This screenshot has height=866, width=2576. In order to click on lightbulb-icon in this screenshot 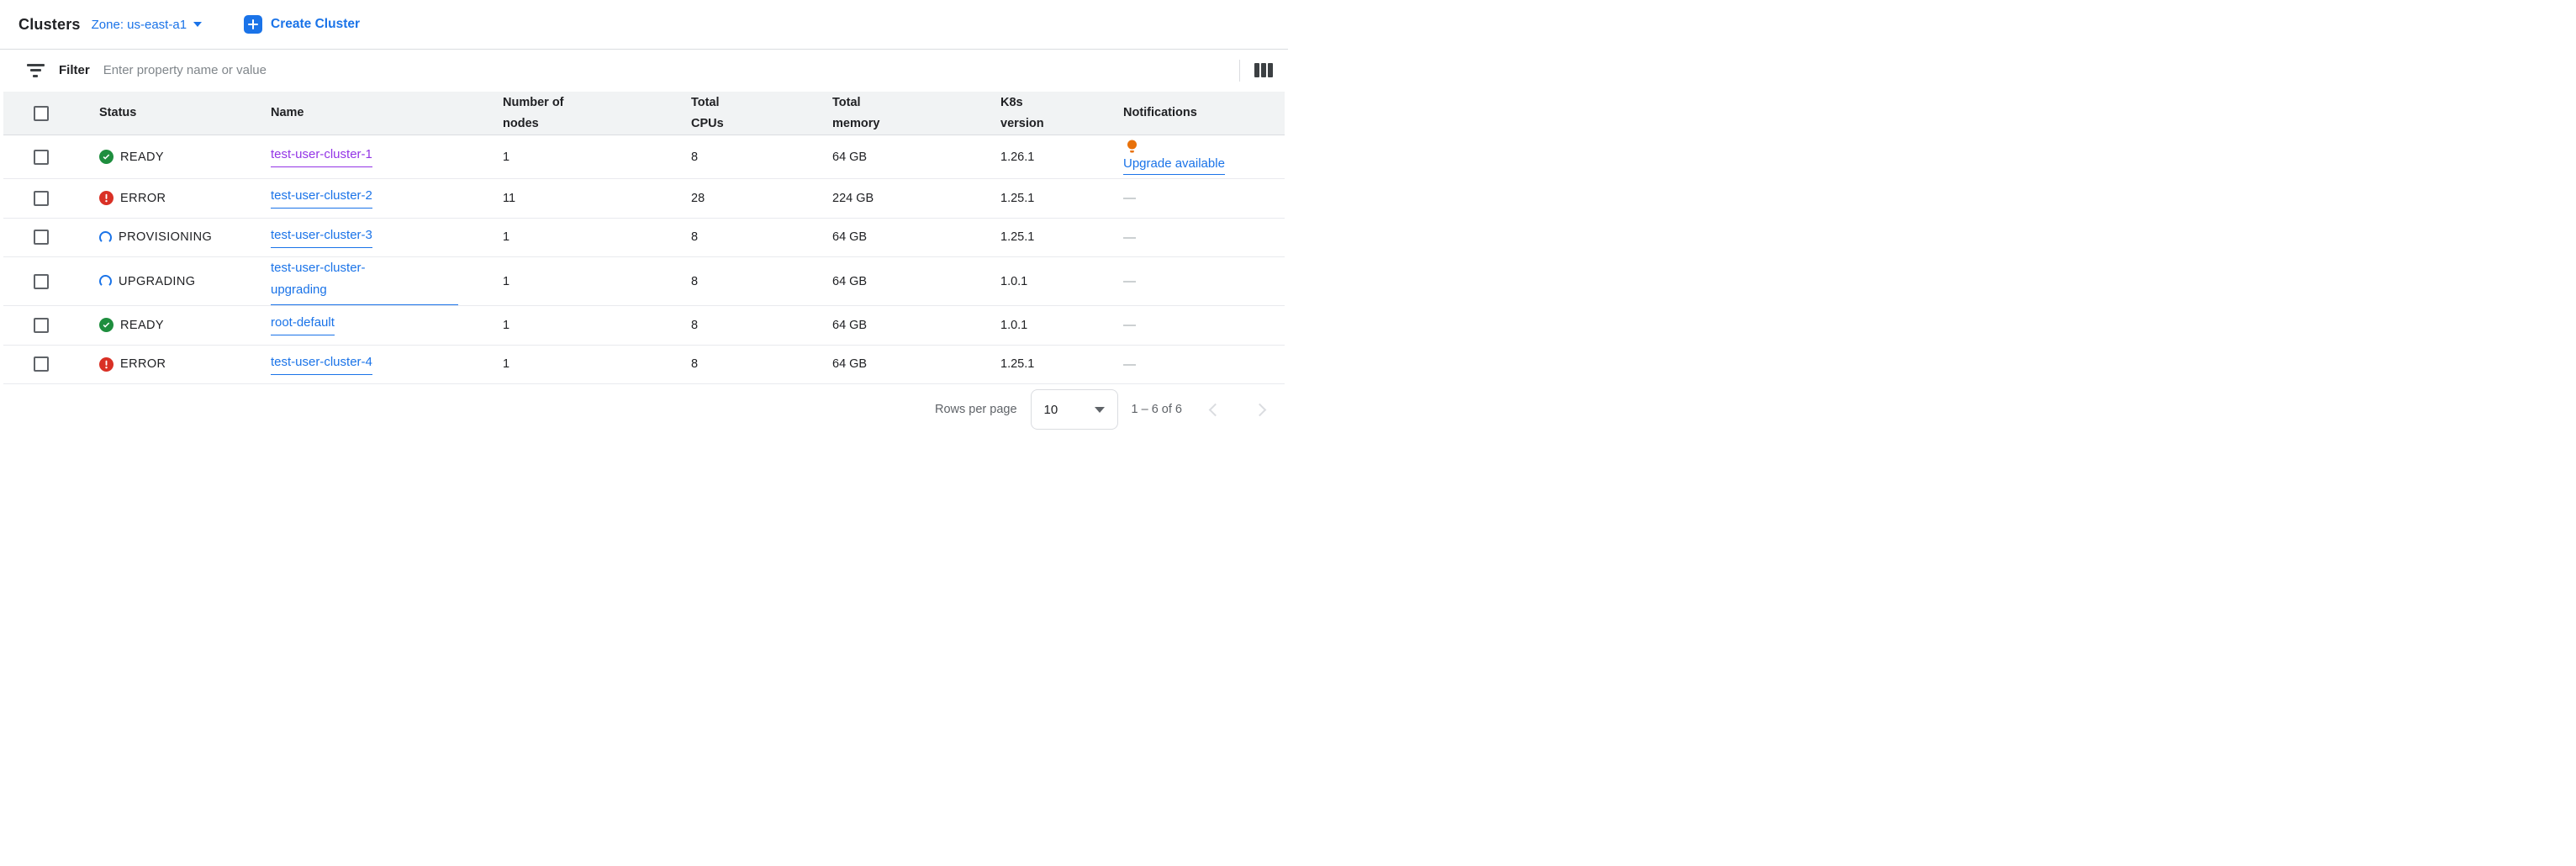, I will do `click(1132, 146)`.